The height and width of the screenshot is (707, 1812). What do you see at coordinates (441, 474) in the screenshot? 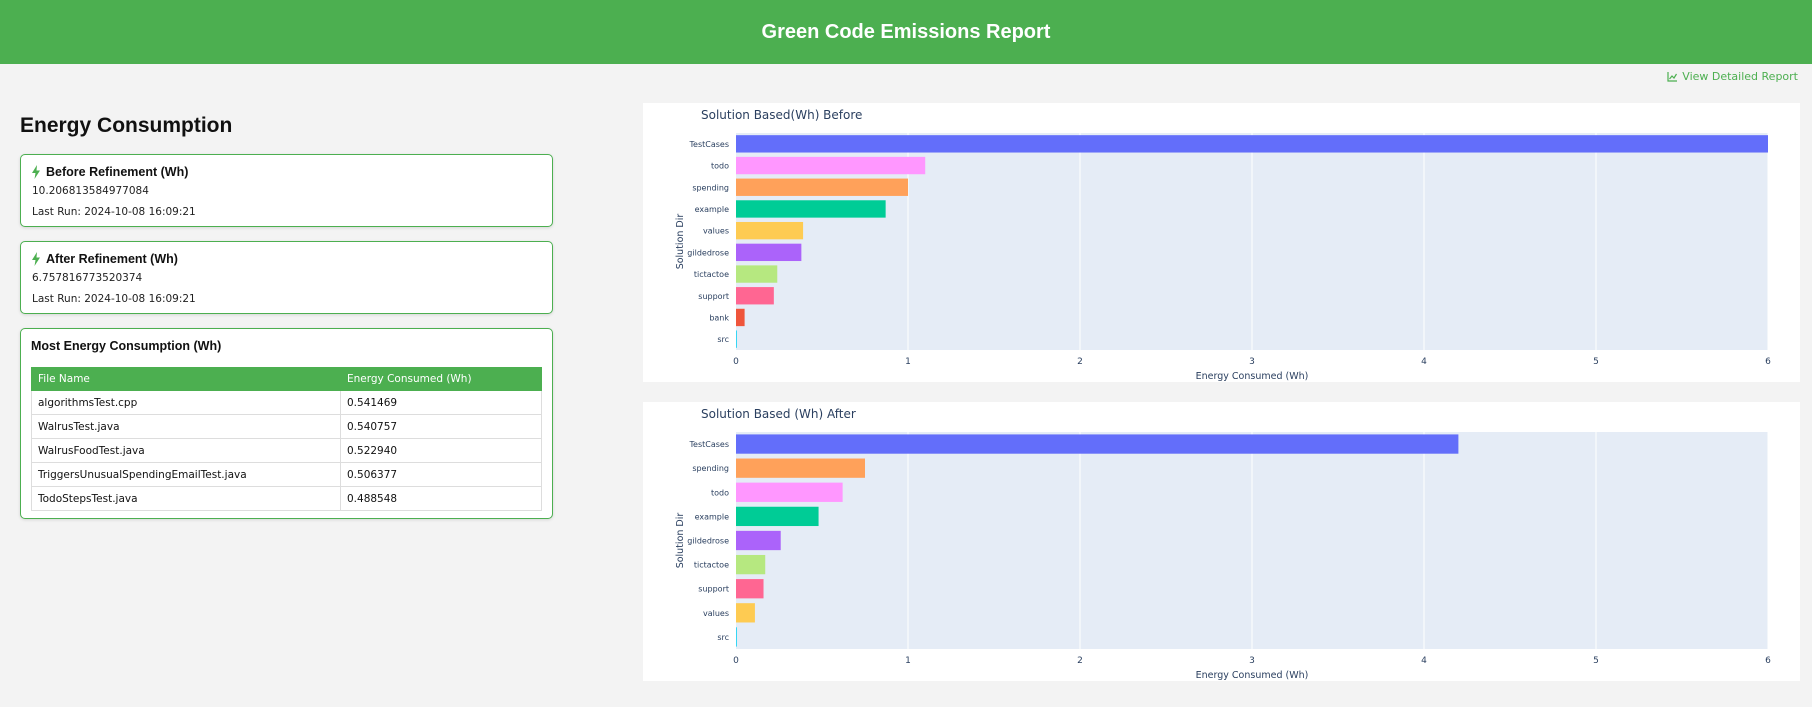
I see `energy-cell: 0.506377` at bounding box center [441, 474].